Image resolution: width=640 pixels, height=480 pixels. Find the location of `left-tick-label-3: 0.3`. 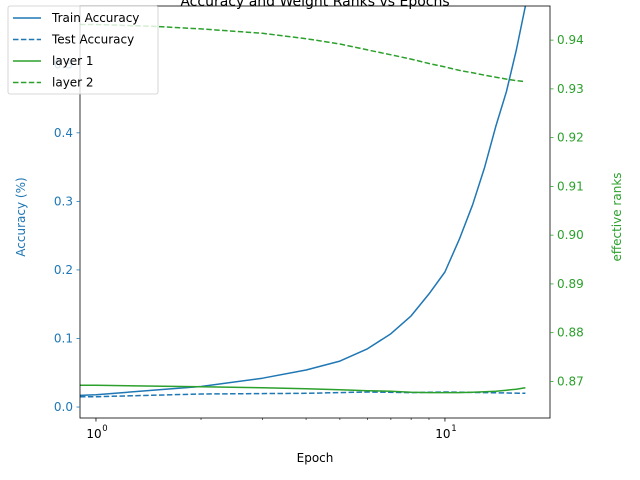

left-tick-label-3: 0.3 is located at coordinates (63, 201).